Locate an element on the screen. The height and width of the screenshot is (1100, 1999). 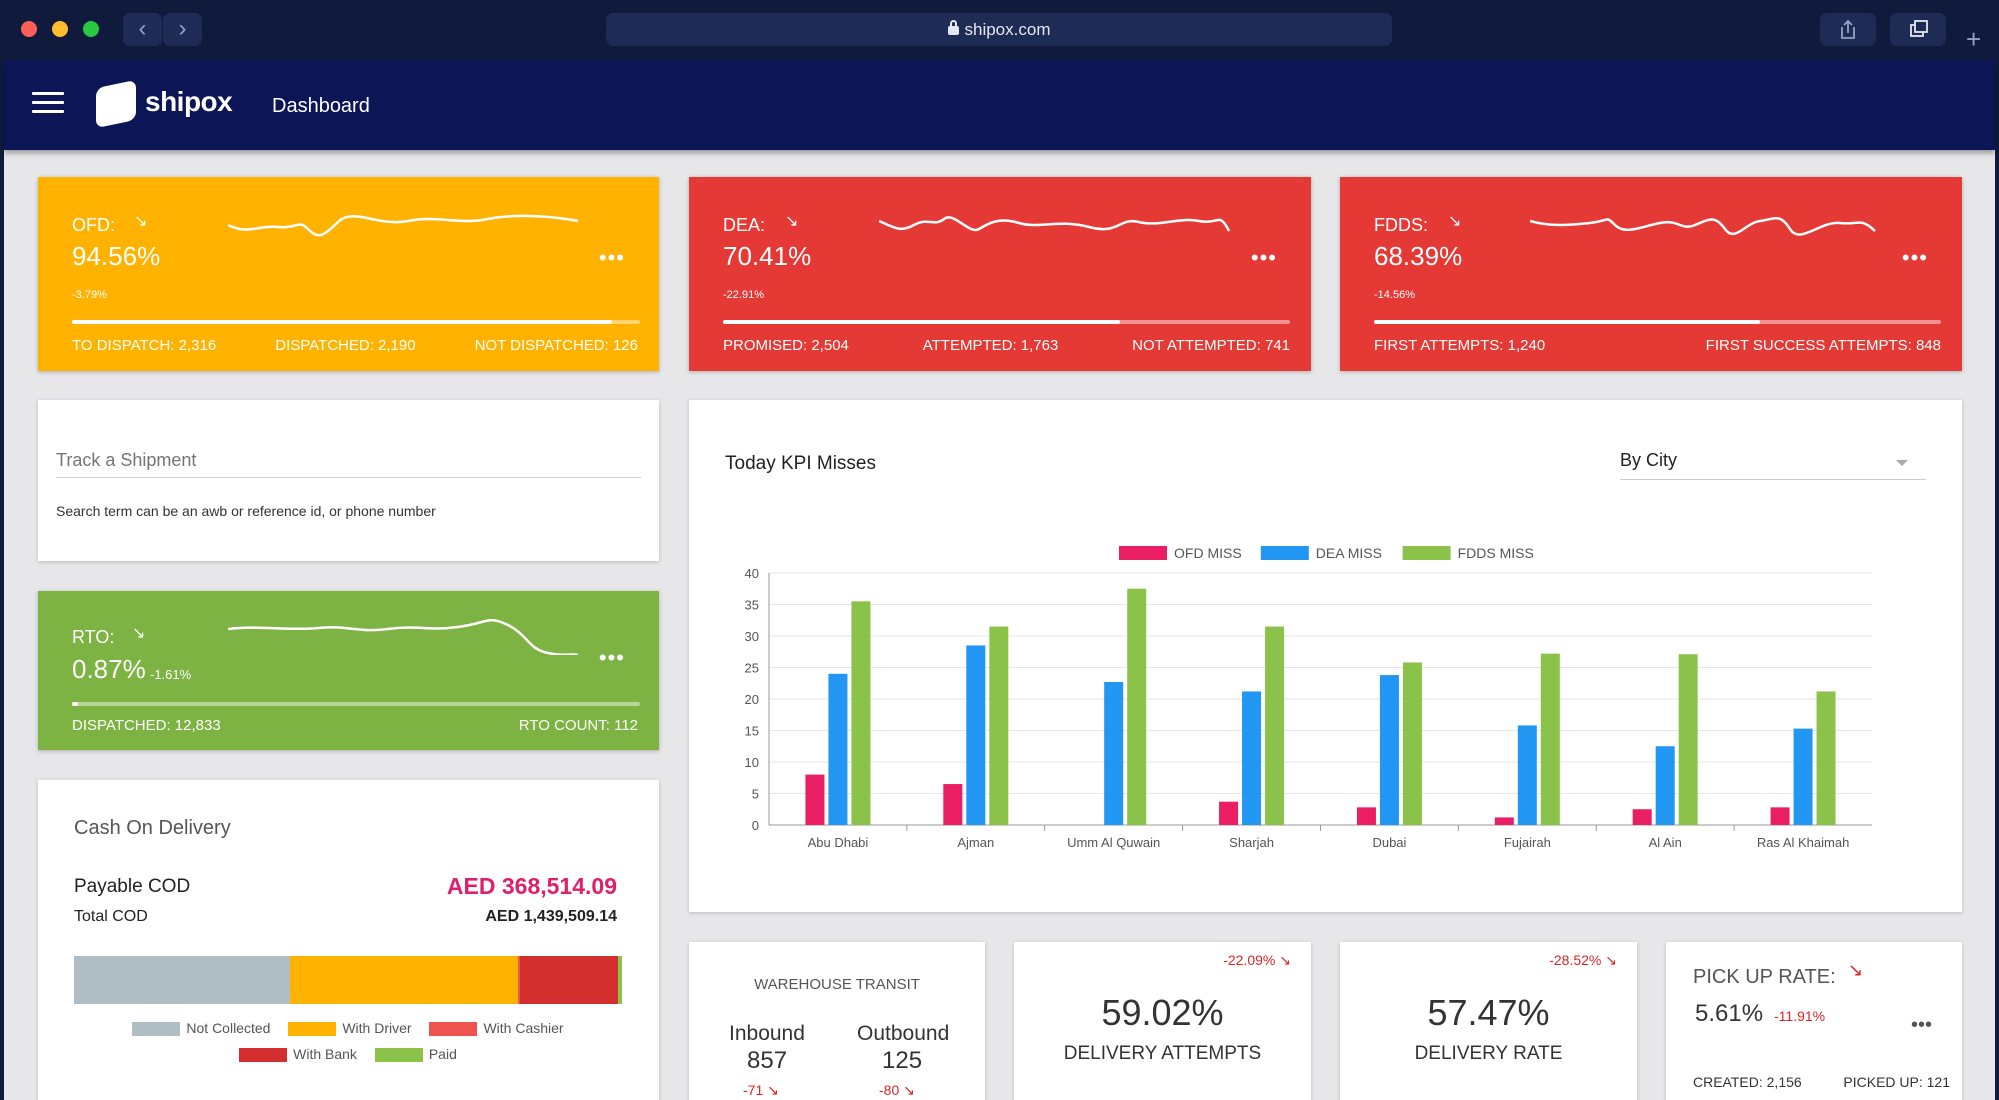
inbound-delta-text: -71 is located at coordinates (753, 1090).